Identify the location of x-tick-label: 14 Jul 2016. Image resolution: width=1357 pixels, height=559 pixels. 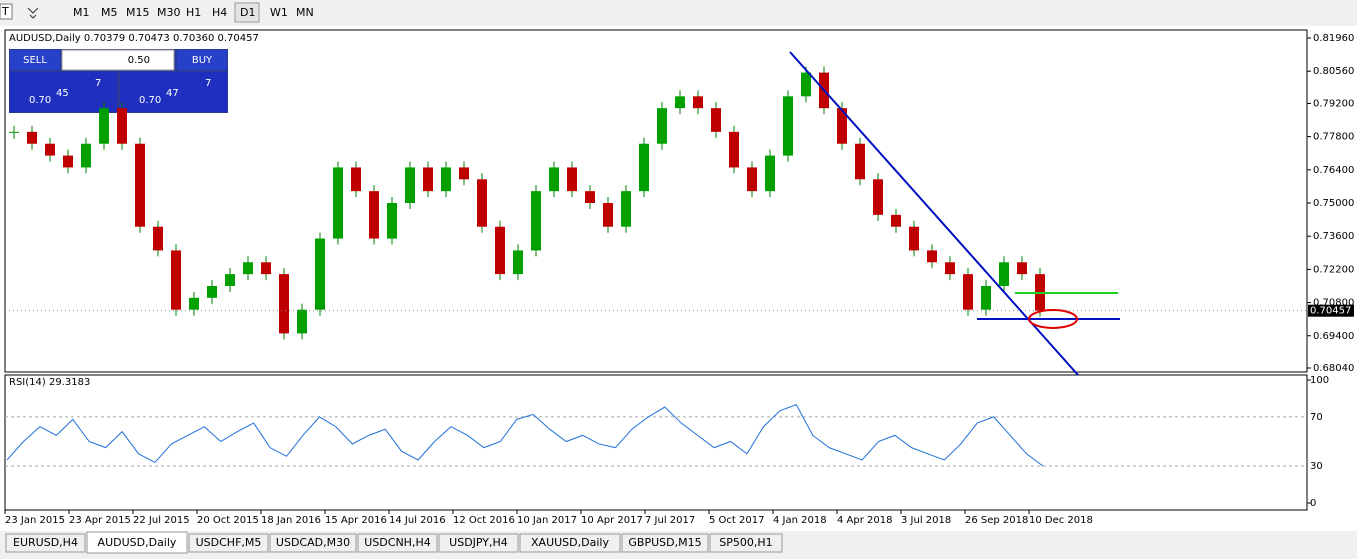
(417, 520).